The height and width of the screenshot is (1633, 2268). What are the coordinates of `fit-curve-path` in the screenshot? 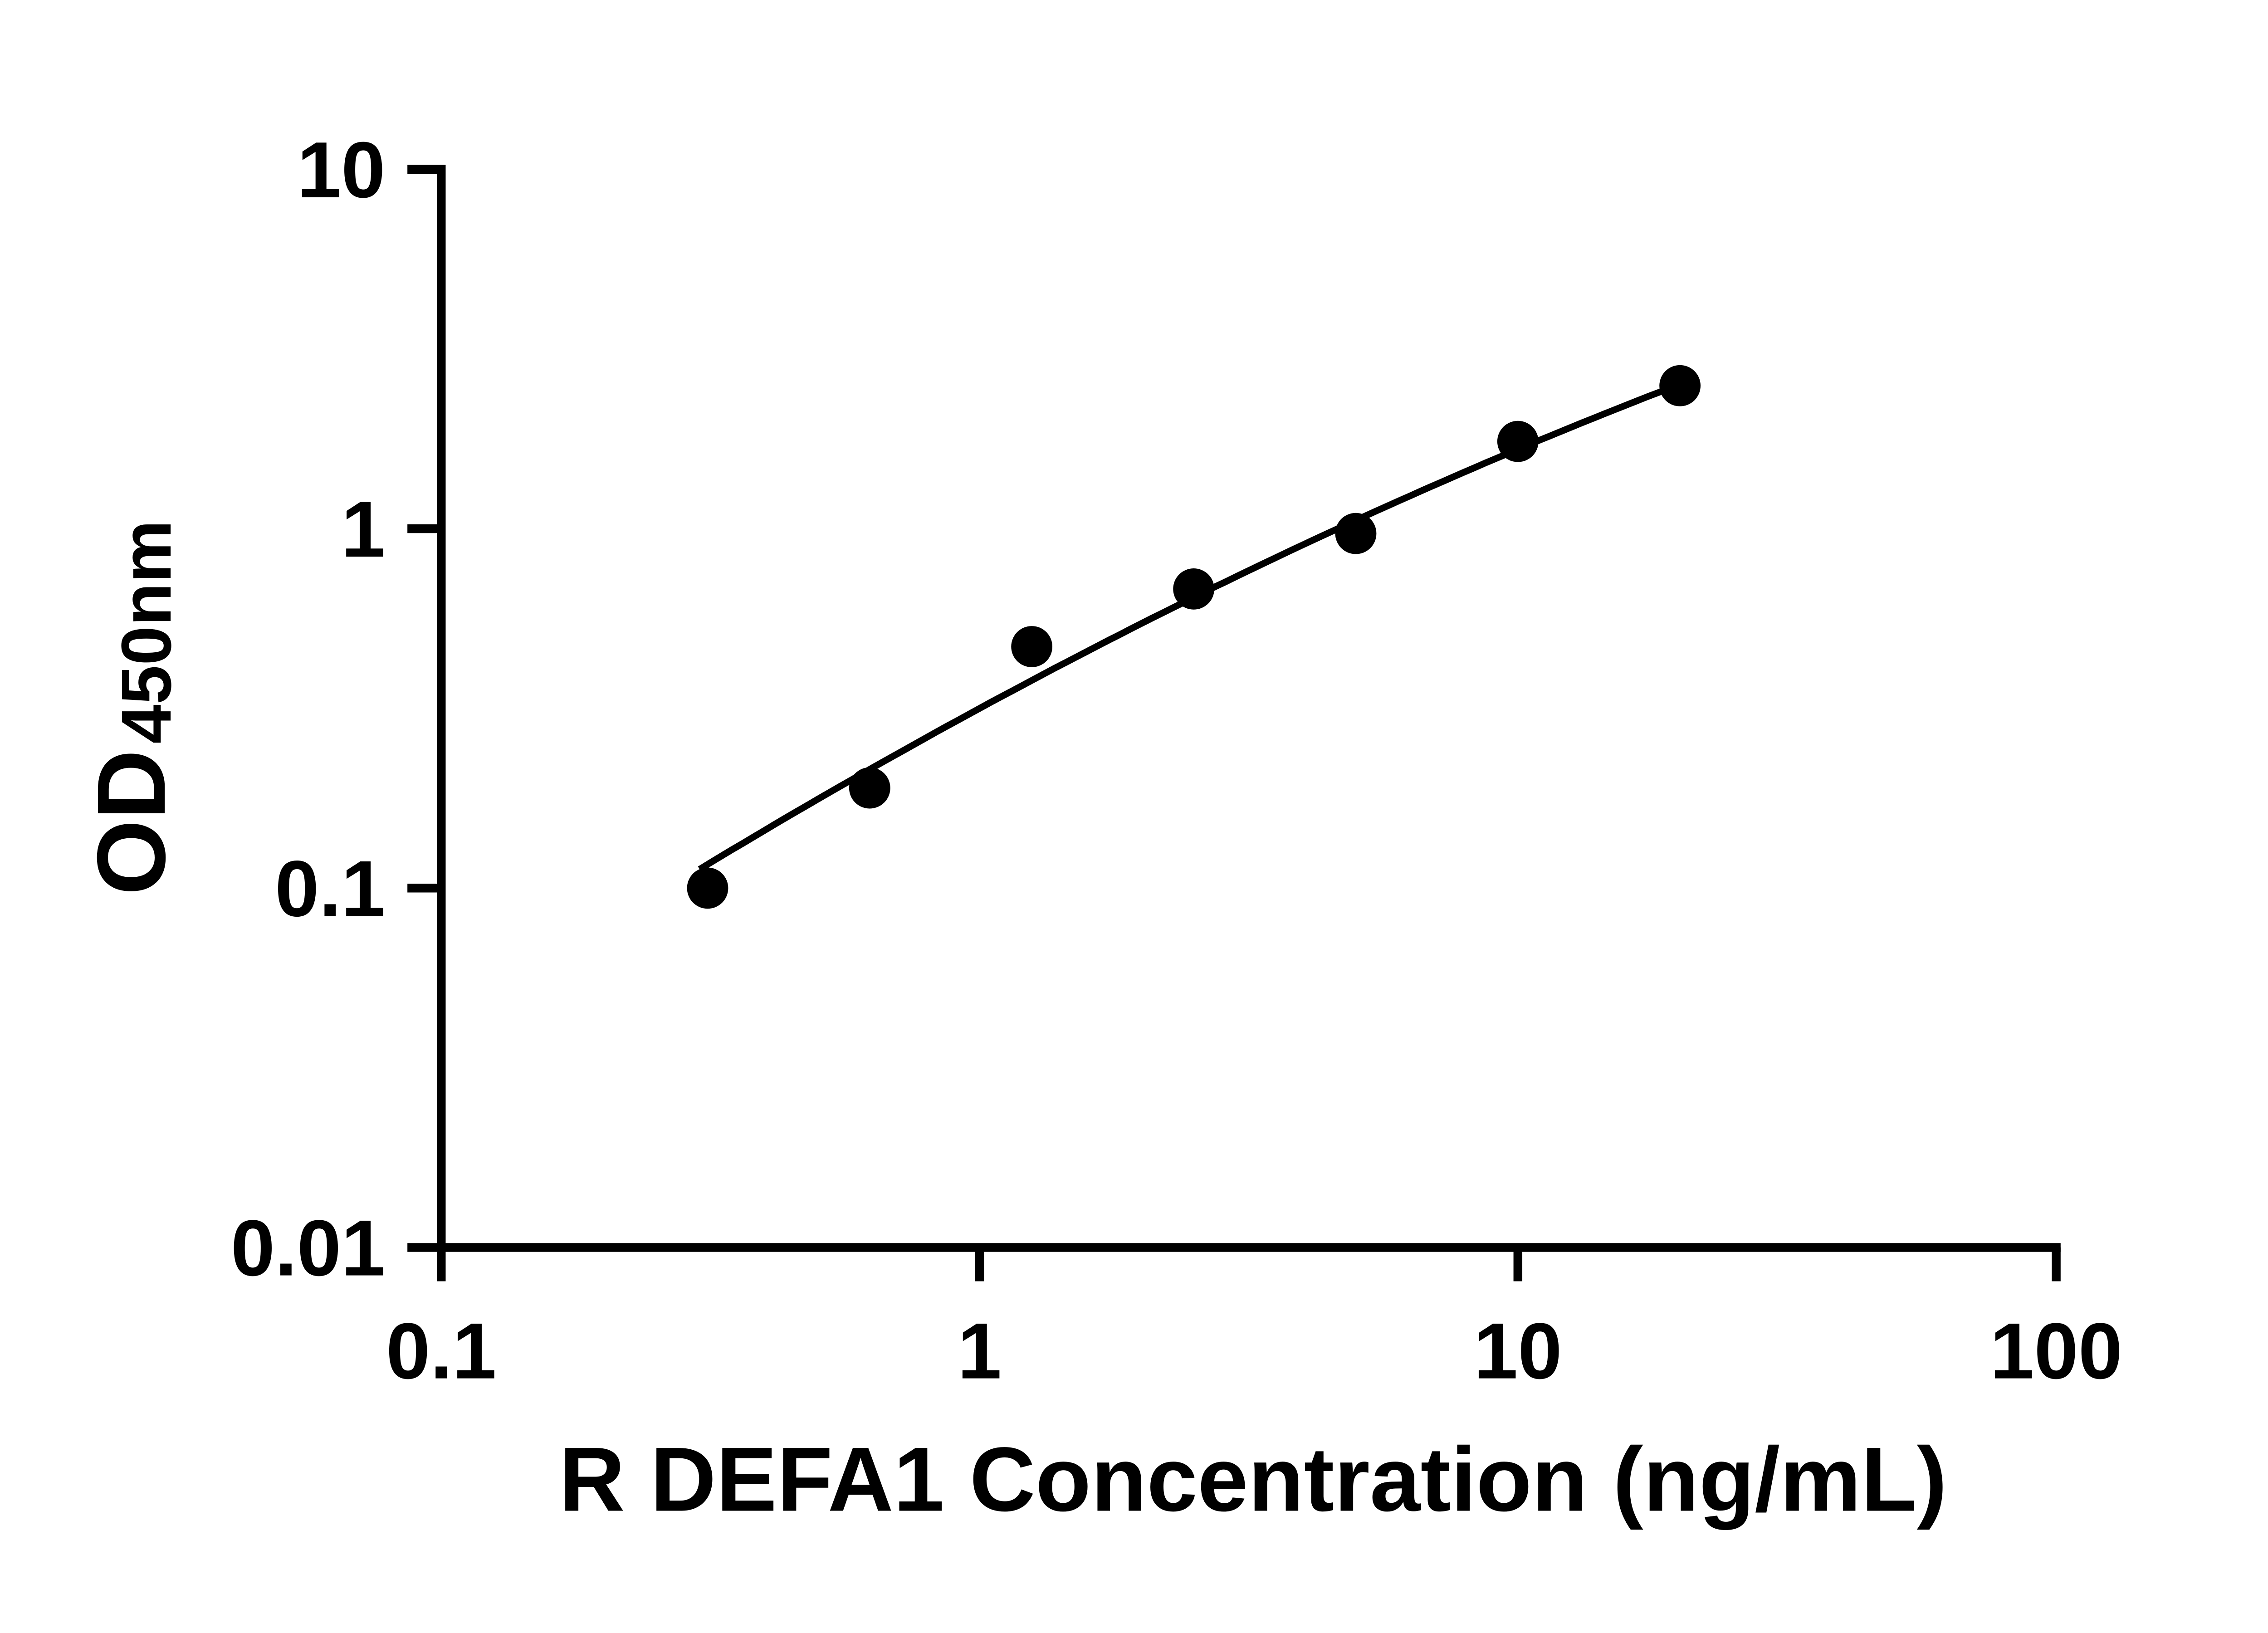 It's located at (1190, 626).